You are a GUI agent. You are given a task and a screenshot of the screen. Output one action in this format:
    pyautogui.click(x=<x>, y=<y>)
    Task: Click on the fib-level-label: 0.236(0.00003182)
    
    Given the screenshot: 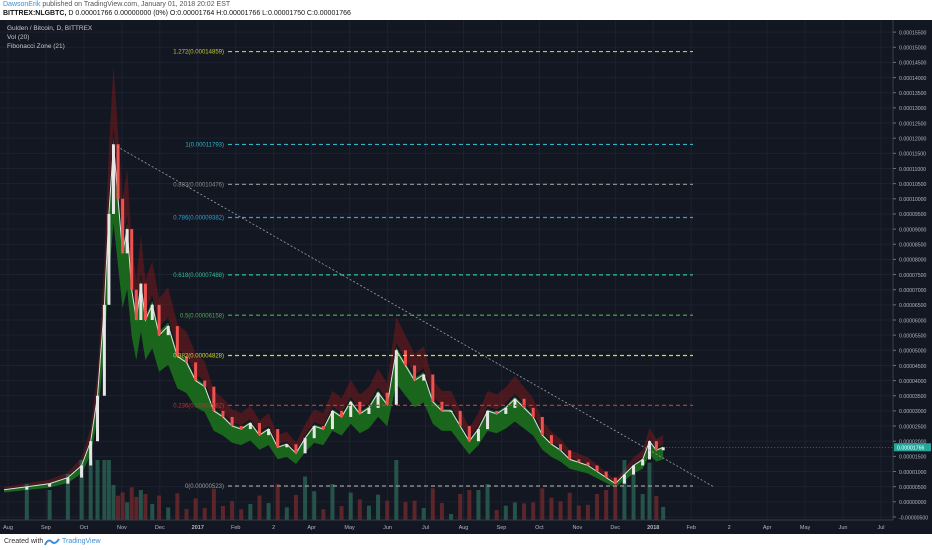 What is the action you would take?
    pyautogui.click(x=198, y=407)
    